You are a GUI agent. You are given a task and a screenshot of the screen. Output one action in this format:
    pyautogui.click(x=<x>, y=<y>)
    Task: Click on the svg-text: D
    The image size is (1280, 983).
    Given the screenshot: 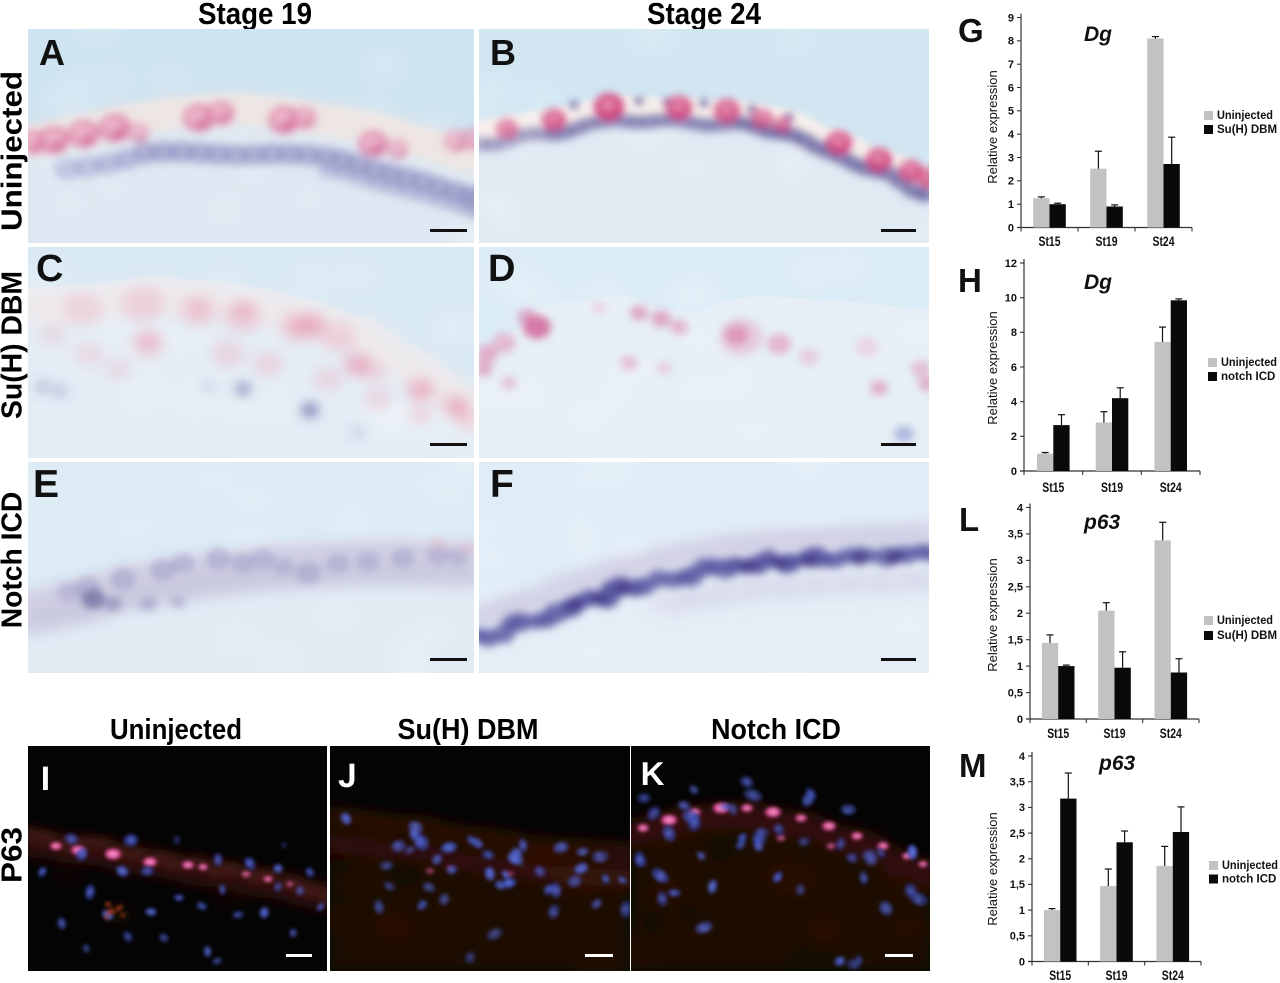 What is the action you would take?
    pyautogui.click(x=501, y=269)
    